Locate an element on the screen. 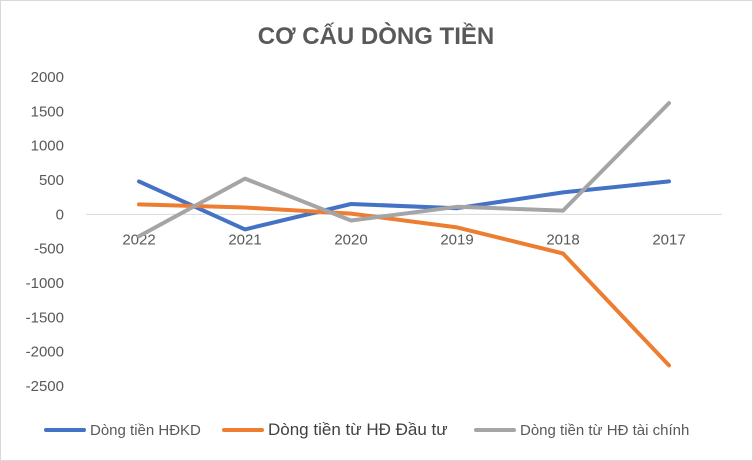 The width and height of the screenshot is (753, 461). y-tick-label: -2000 is located at coordinates (45, 352).